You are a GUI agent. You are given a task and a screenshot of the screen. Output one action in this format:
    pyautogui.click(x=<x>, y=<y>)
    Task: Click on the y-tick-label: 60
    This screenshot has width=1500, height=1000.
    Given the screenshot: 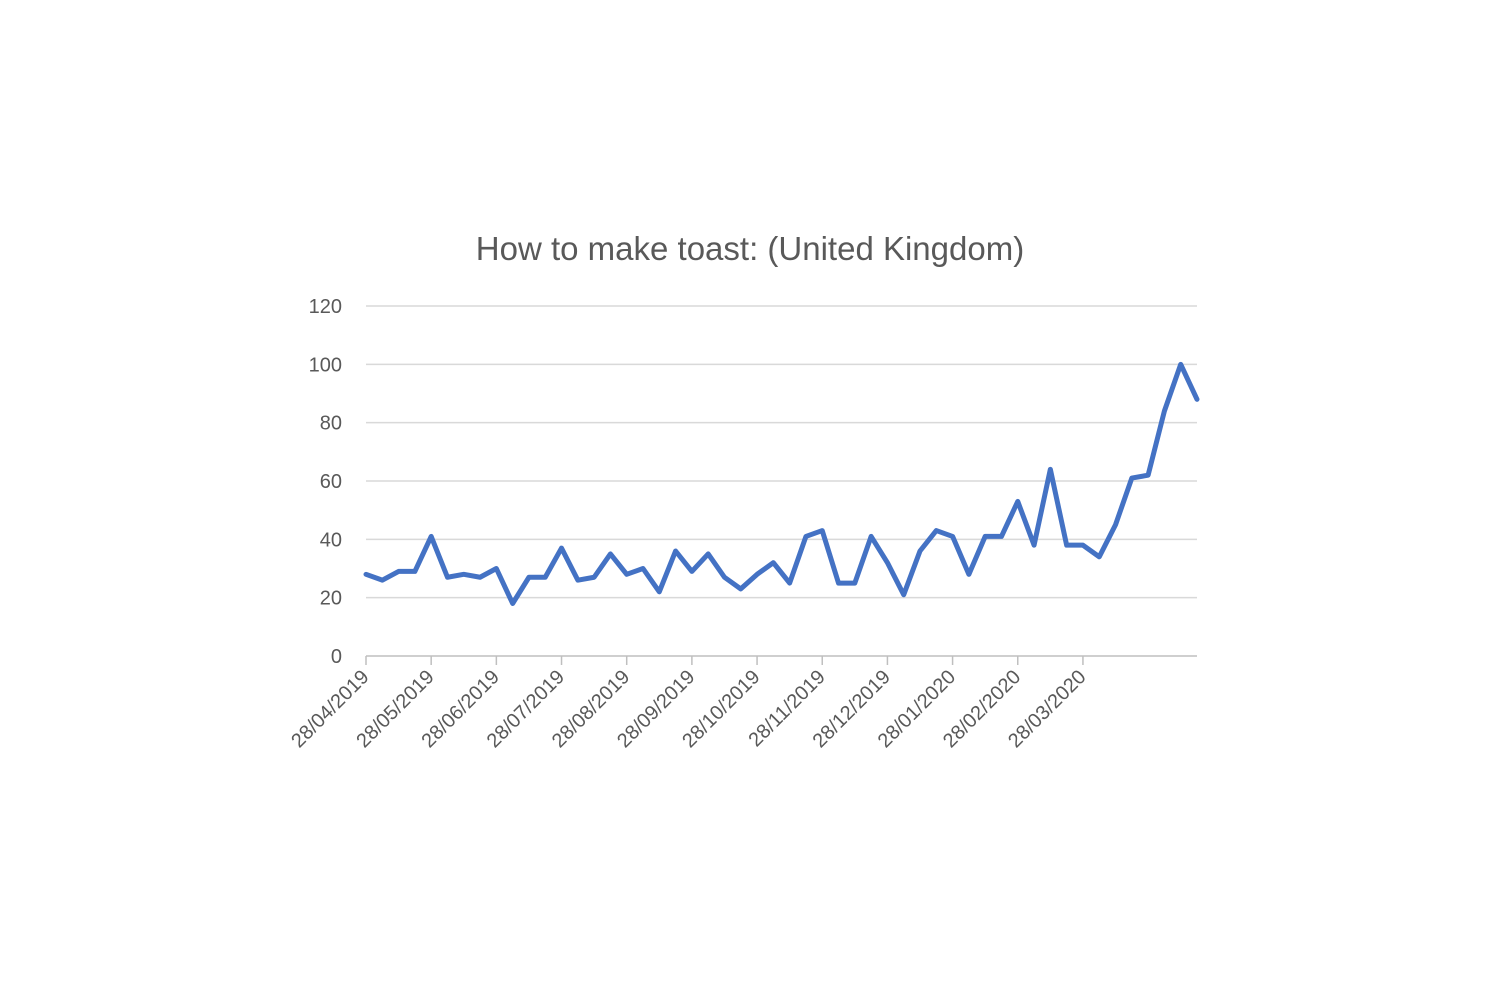 What is the action you would take?
    pyautogui.click(x=331, y=482)
    